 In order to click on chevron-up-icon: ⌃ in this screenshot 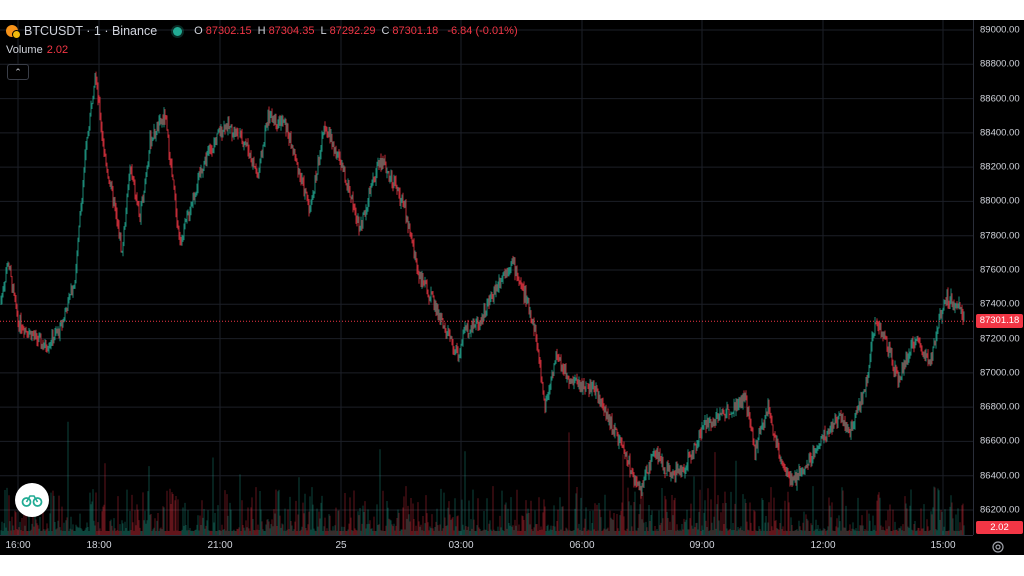, I will do `click(18, 72)`.